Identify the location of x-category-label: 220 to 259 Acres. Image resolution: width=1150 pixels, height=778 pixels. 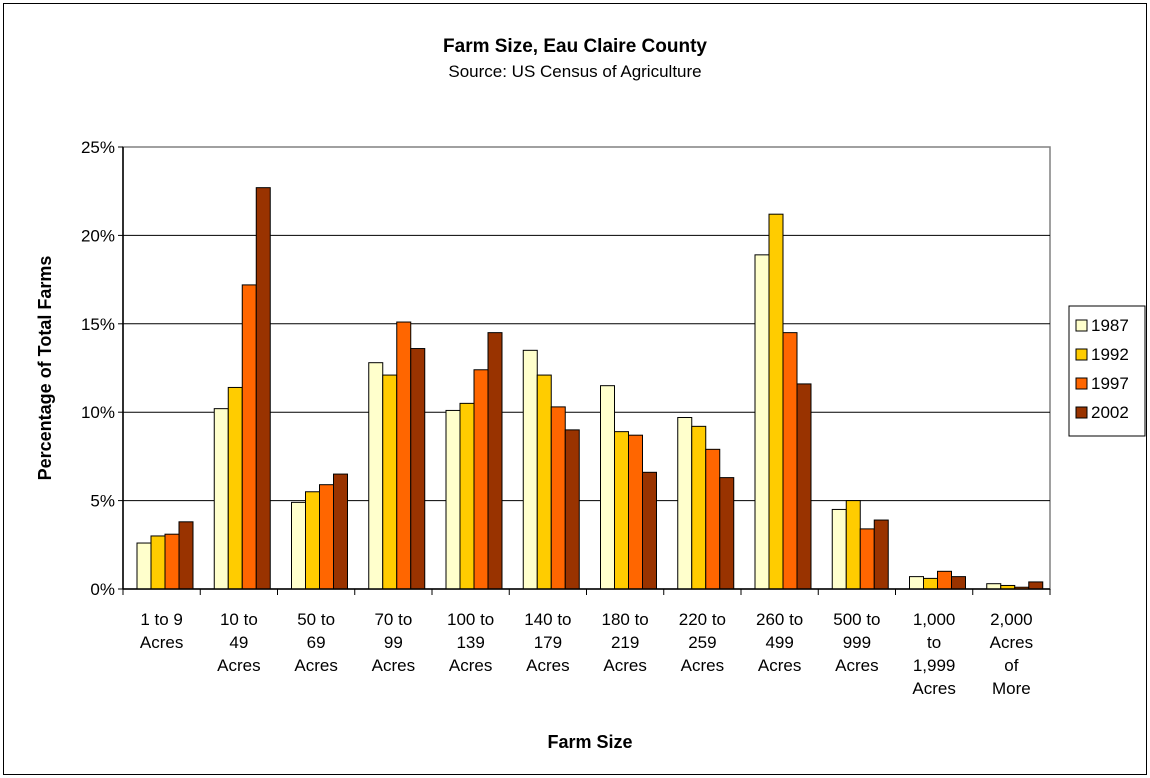
(702, 642).